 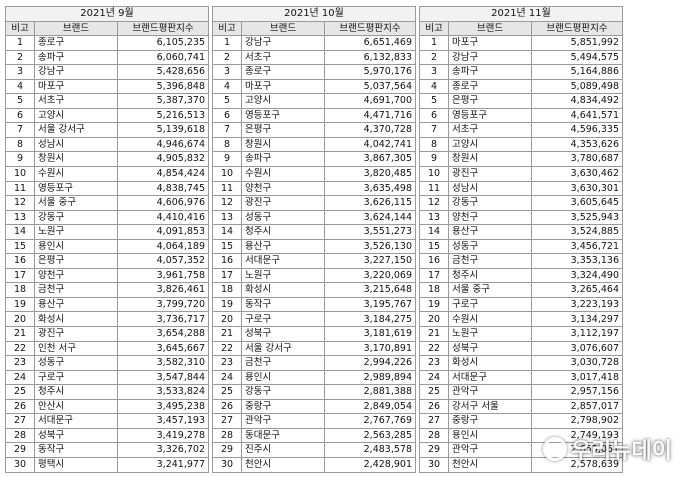 I want to click on month-header-row: 2021년 9월, so click(x=107, y=14).